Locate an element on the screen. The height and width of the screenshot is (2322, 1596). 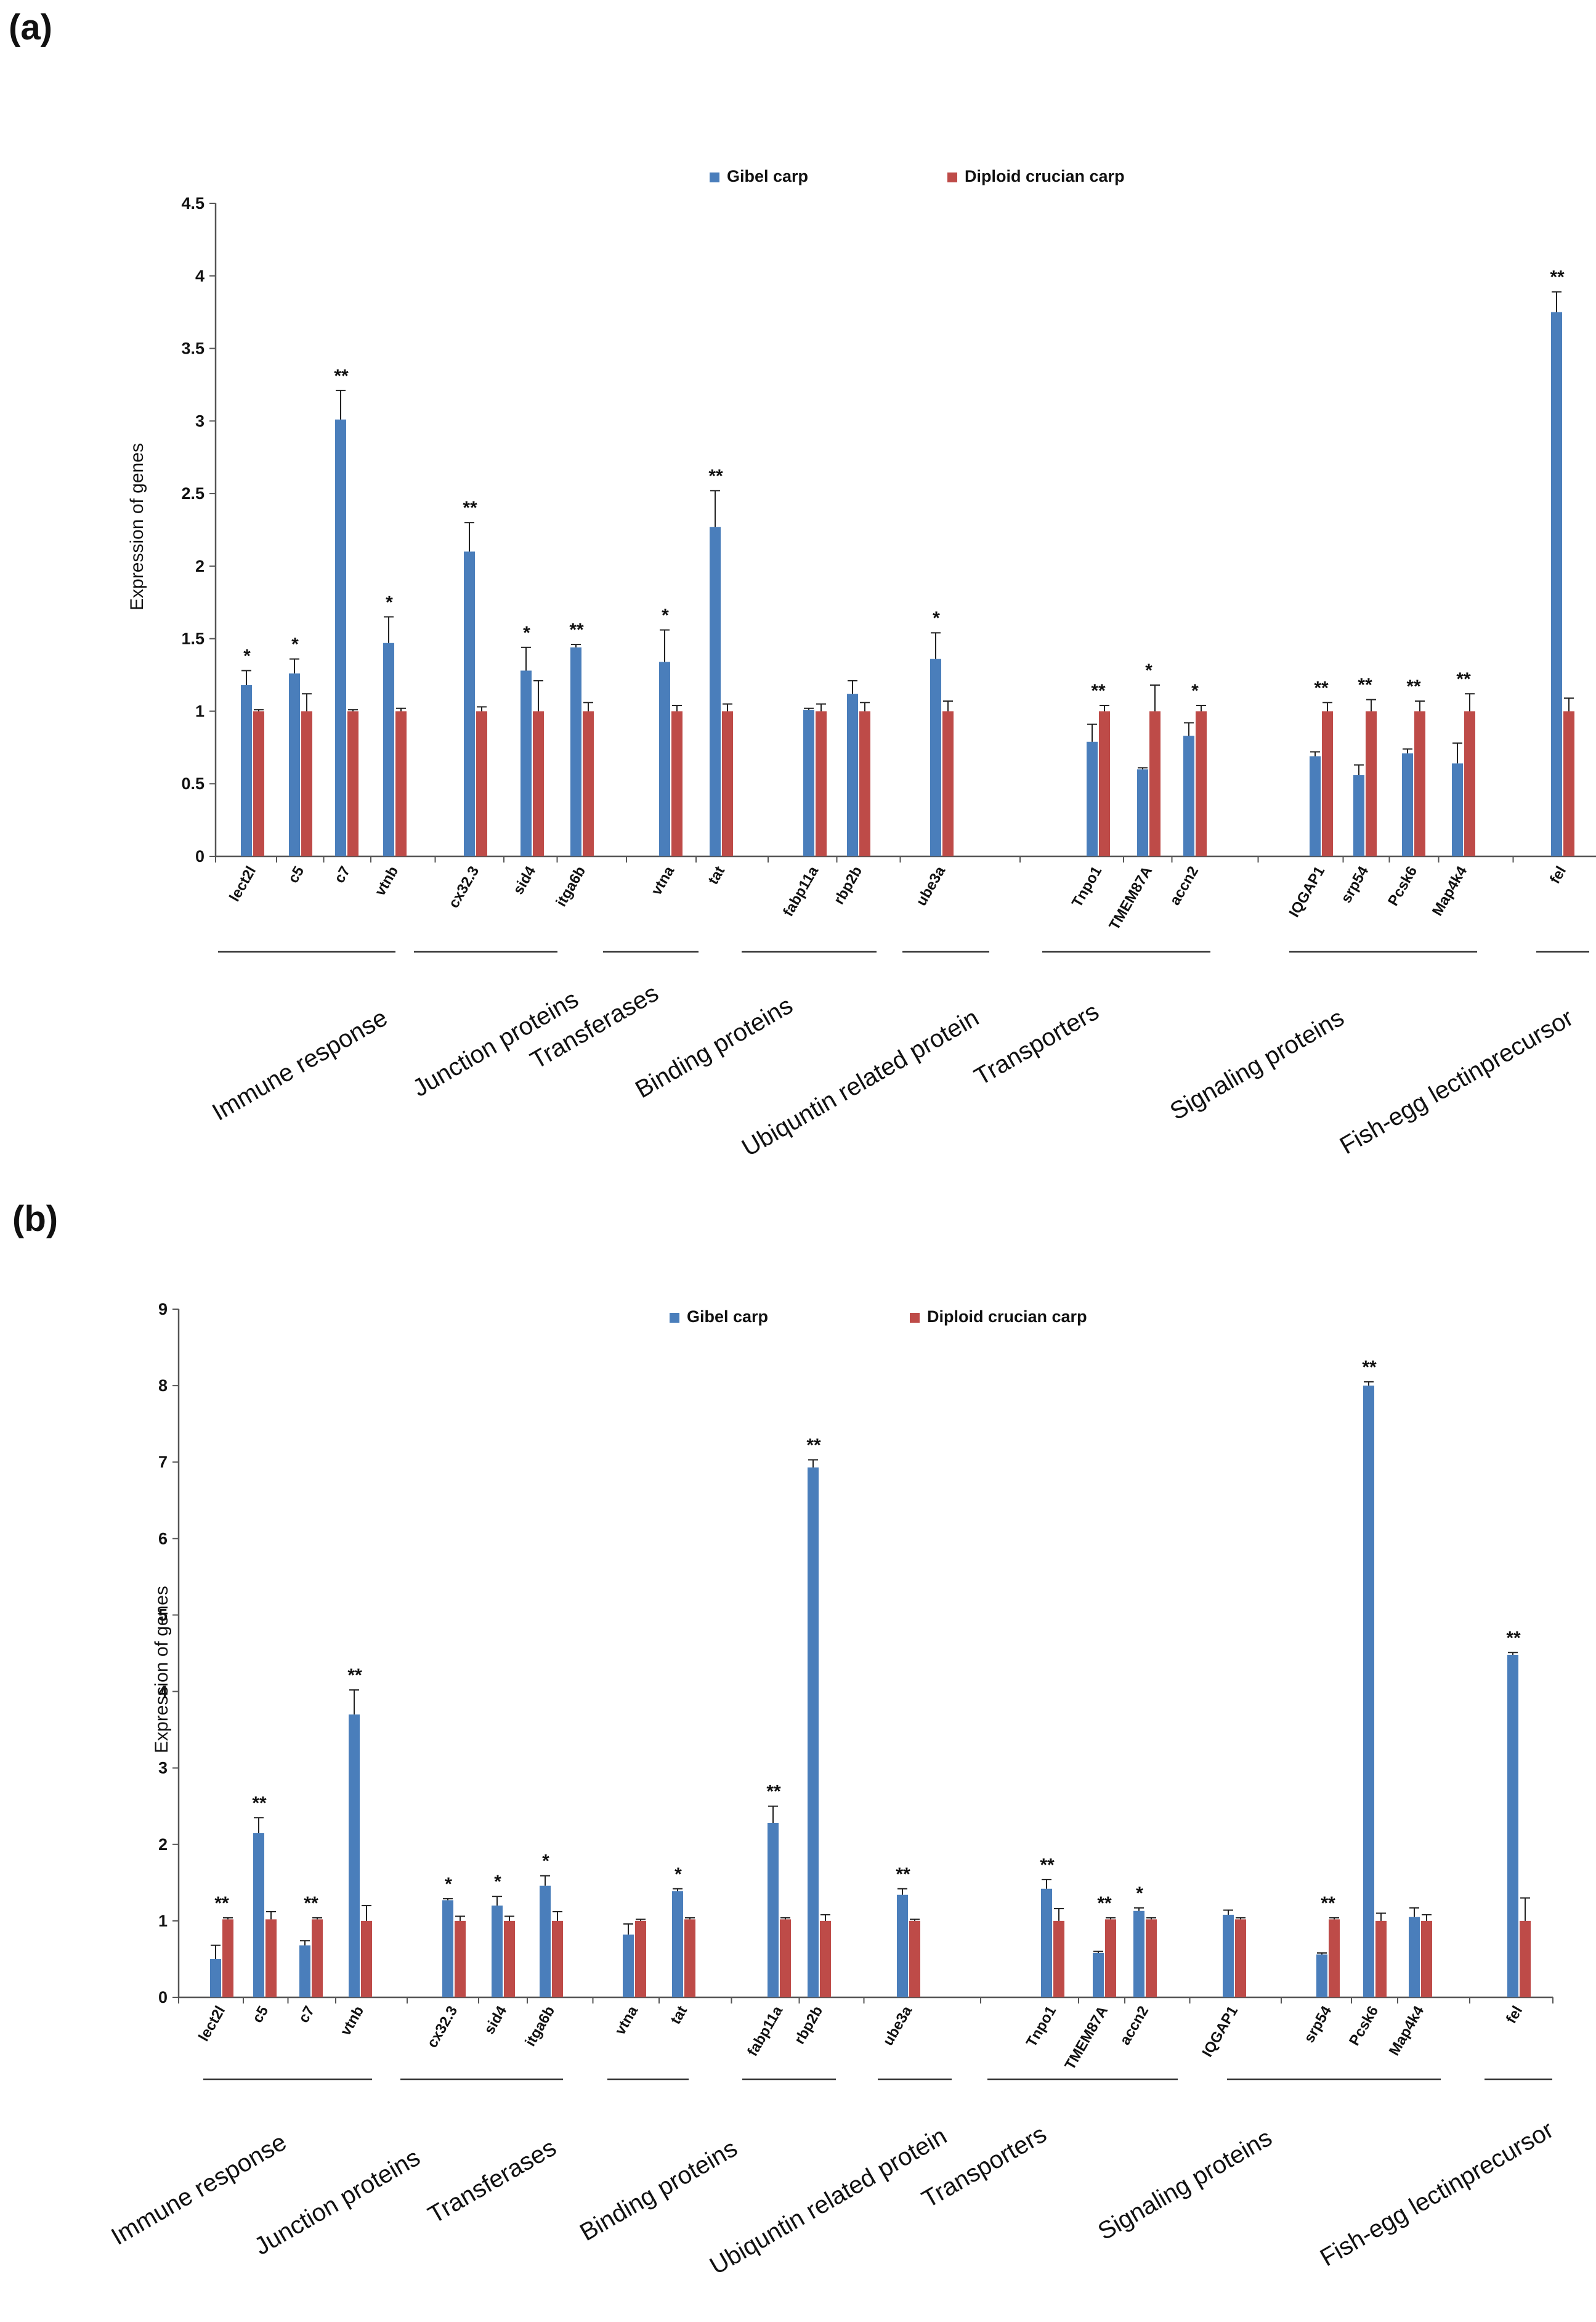
y-tick-label: 2.5 is located at coordinates (193, 493).